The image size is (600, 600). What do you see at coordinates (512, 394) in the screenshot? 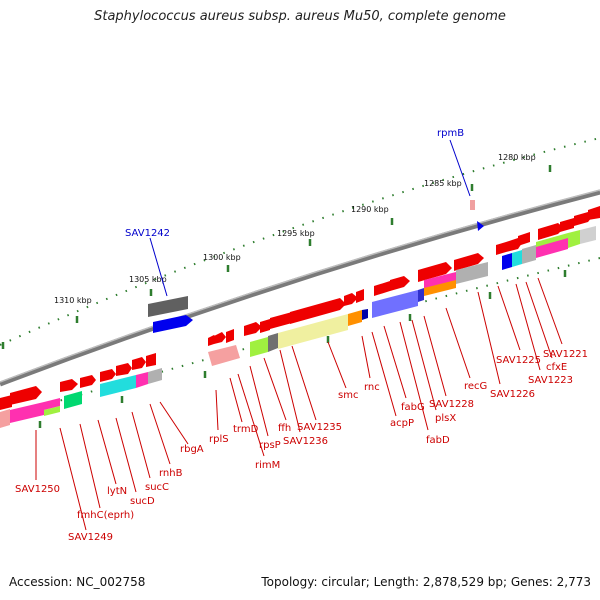
I see `gene-label-SAV1226: SAV1226` at bounding box center [512, 394].